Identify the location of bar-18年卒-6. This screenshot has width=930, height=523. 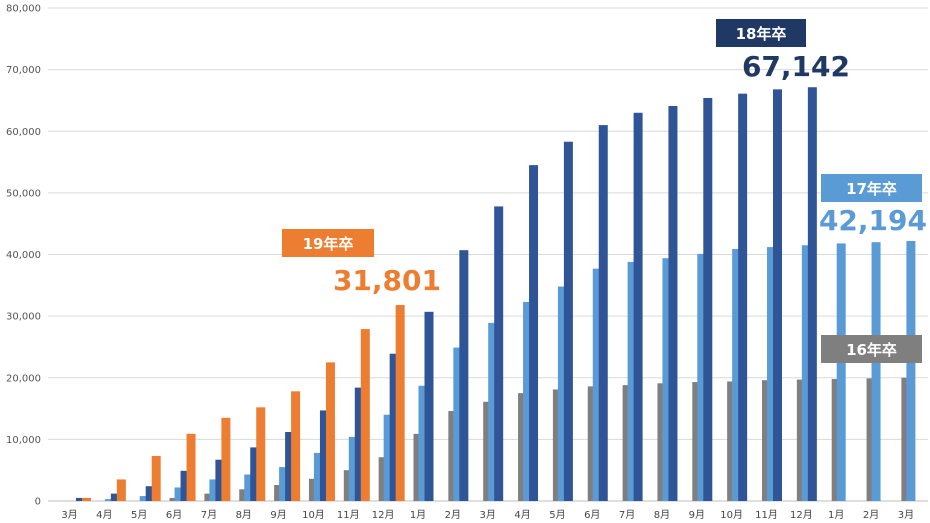
(290, 466).